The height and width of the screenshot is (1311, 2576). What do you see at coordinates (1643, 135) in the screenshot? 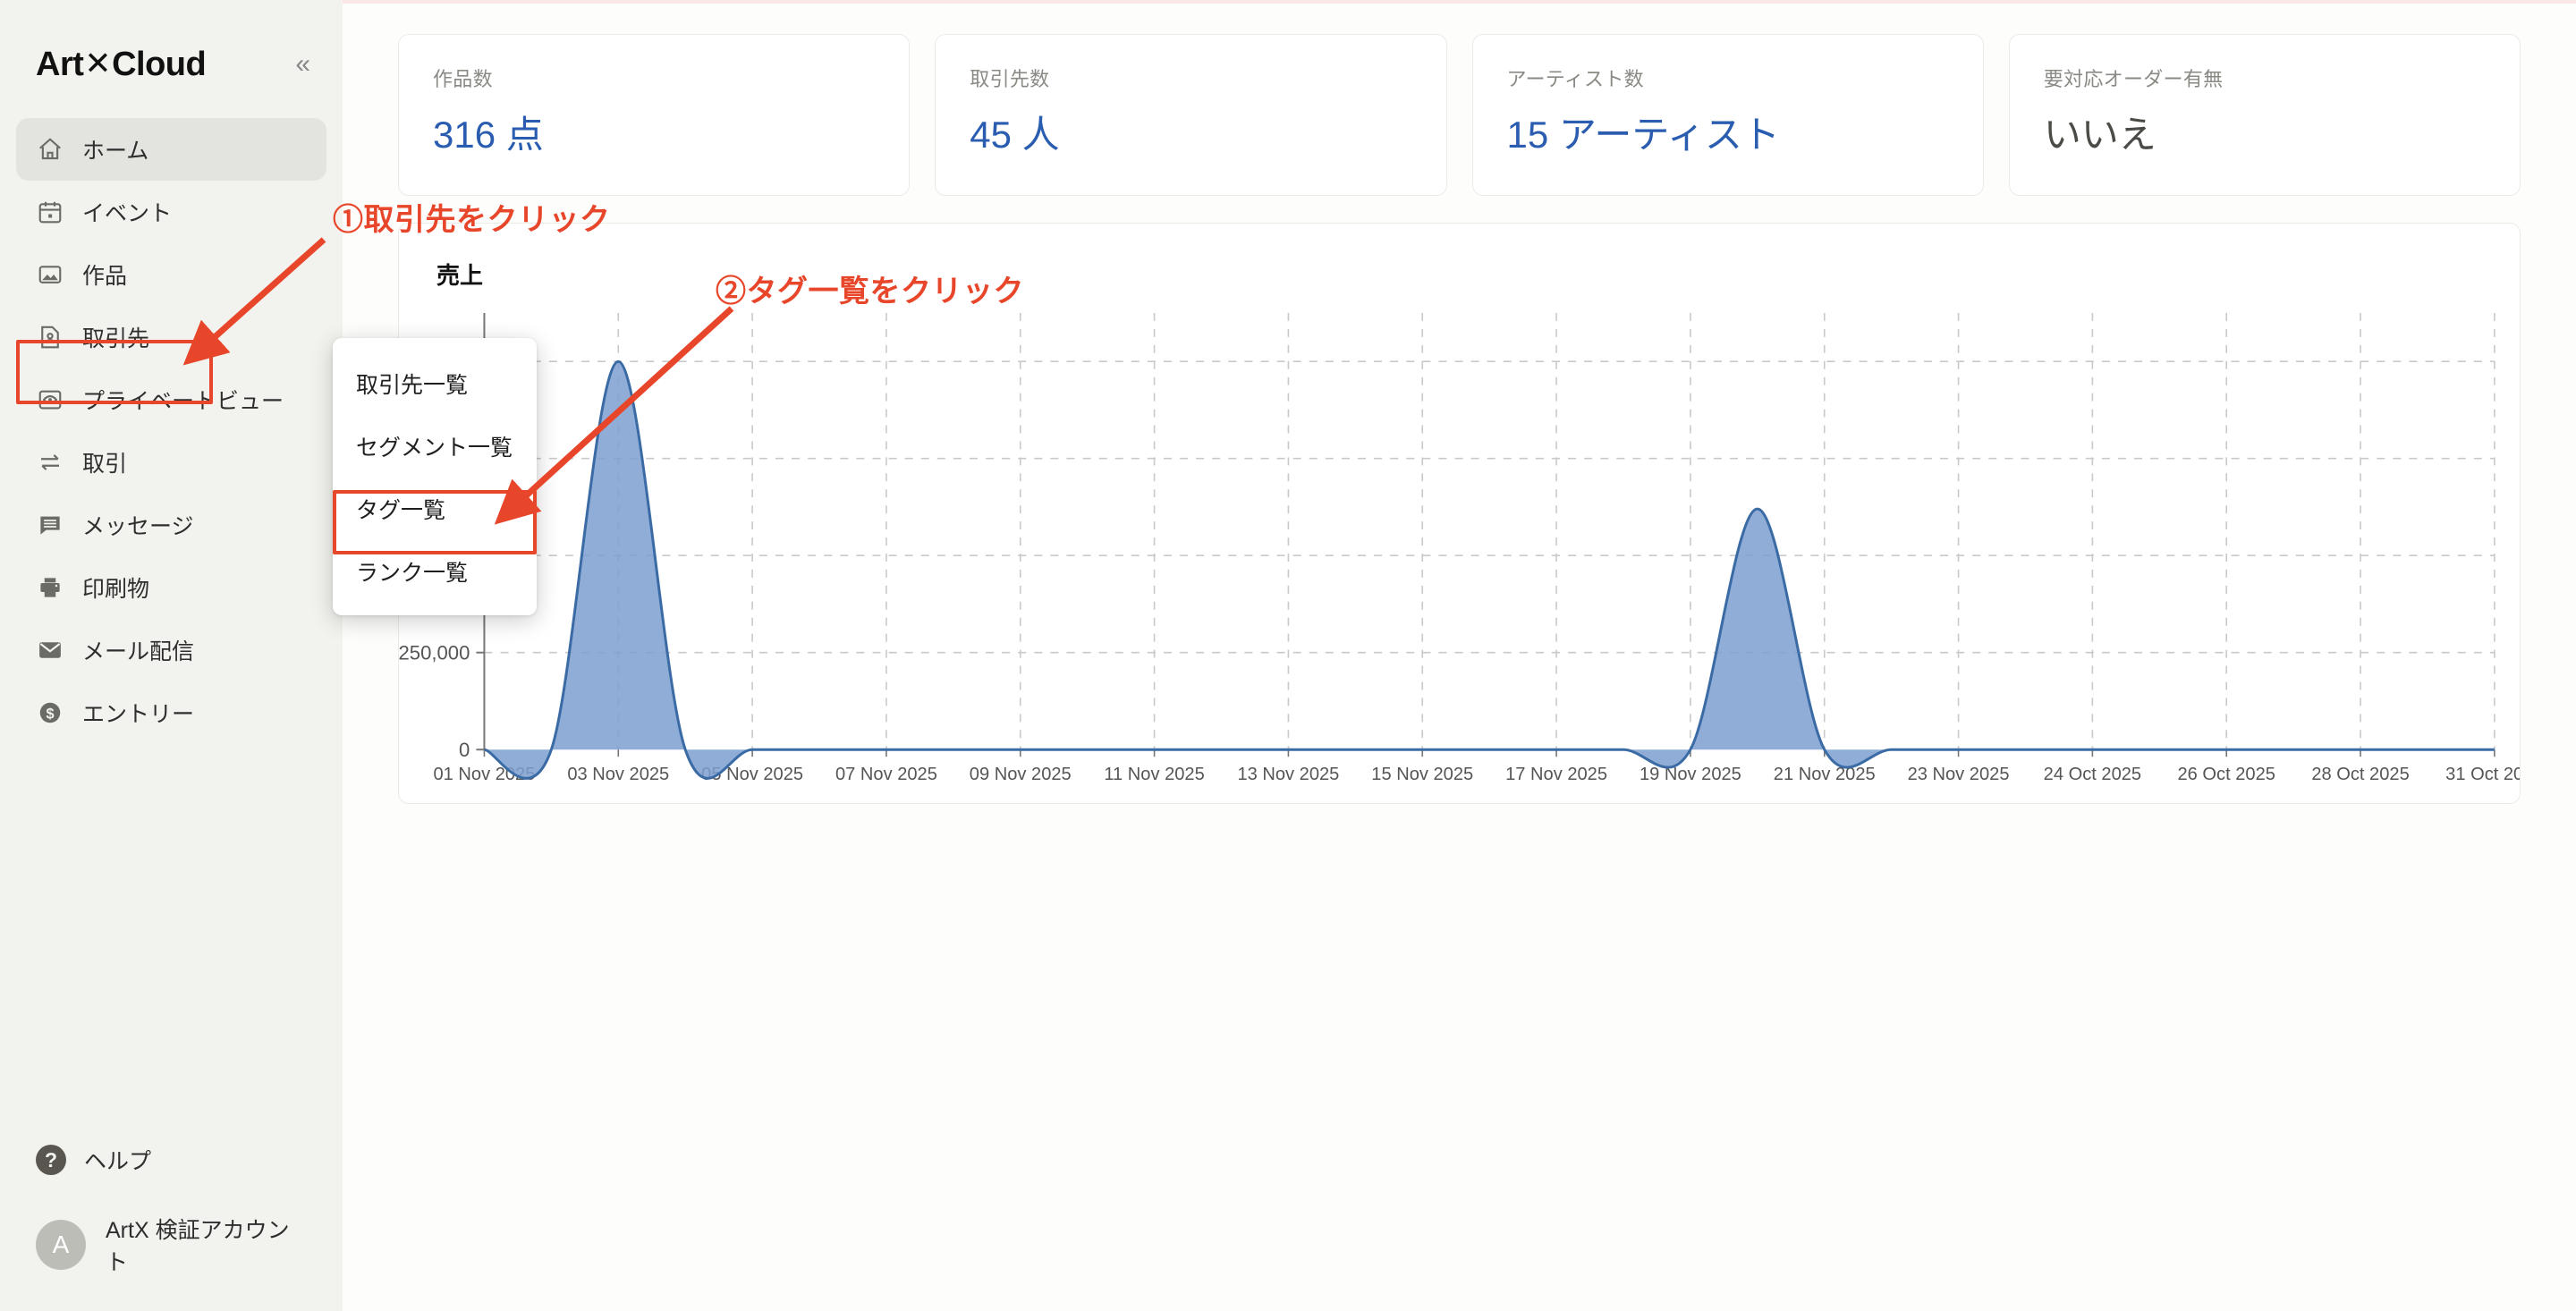
I see `stat-value: 15 アーティスト` at bounding box center [1643, 135].